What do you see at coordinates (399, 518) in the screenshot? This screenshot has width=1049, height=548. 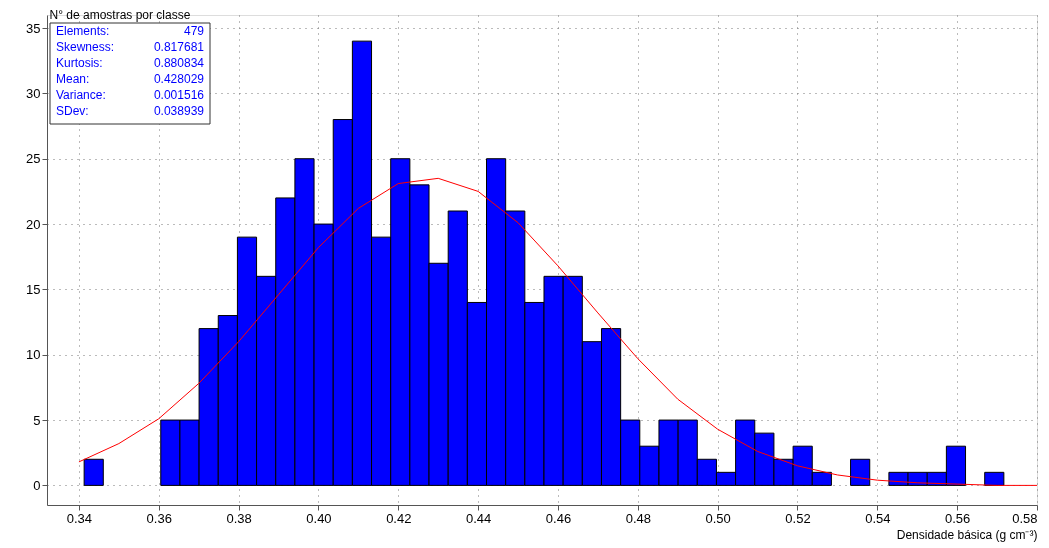 I see `x-tick-label: 0.42` at bounding box center [399, 518].